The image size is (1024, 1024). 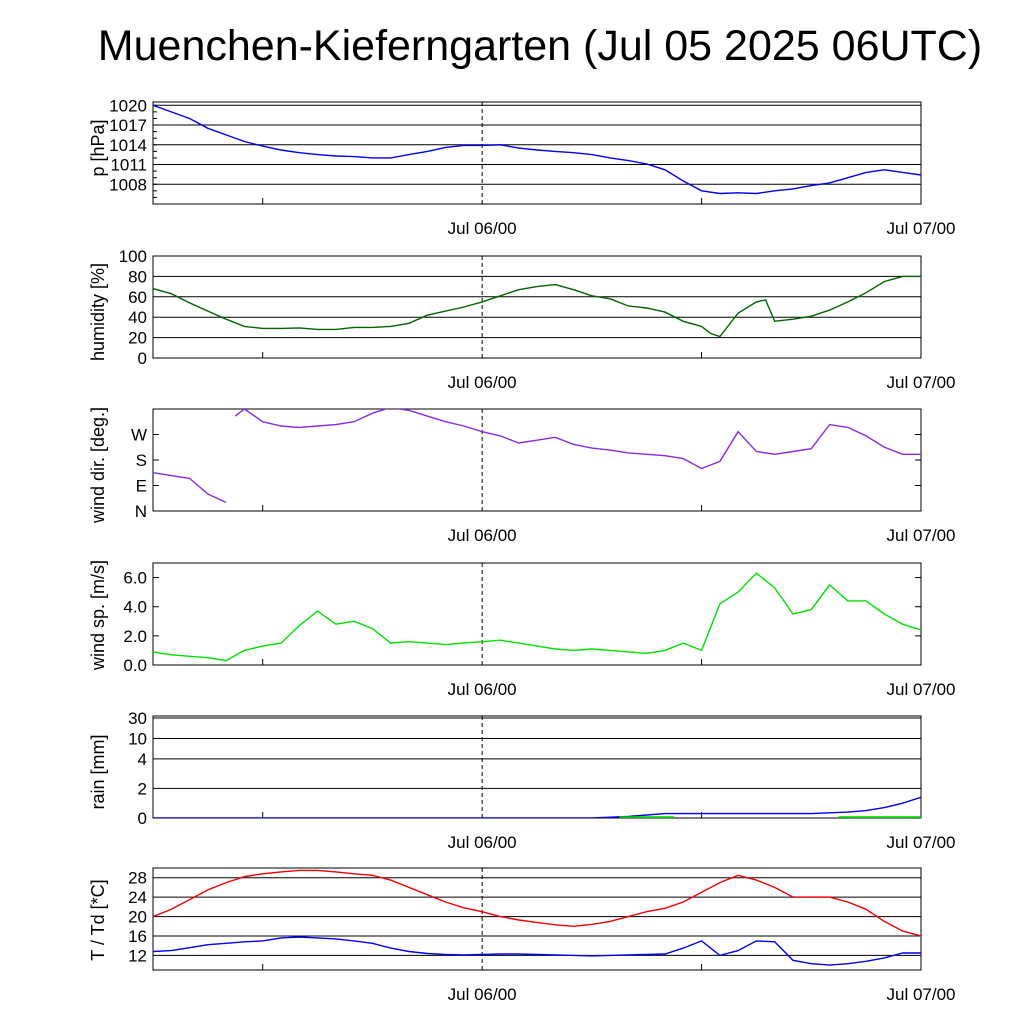 I want to click on y-tick-label: 0.0, so click(x=135, y=665).